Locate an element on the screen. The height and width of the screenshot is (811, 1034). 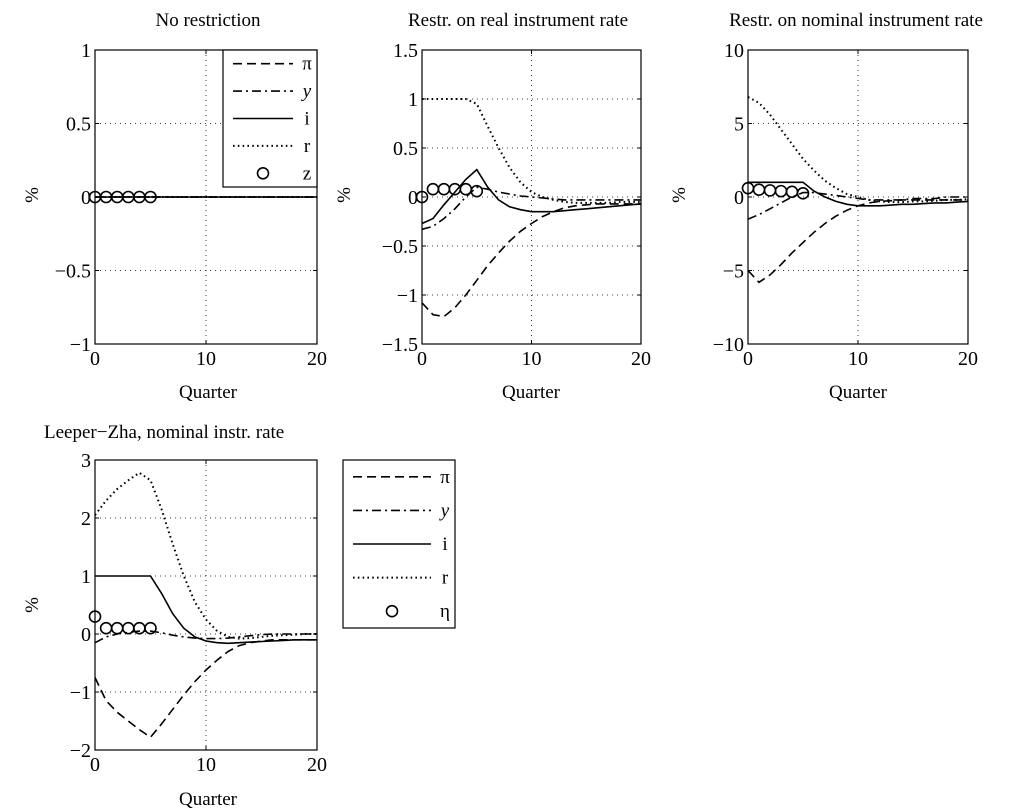
y-tick-label: −10 is located at coordinates (728, 345).